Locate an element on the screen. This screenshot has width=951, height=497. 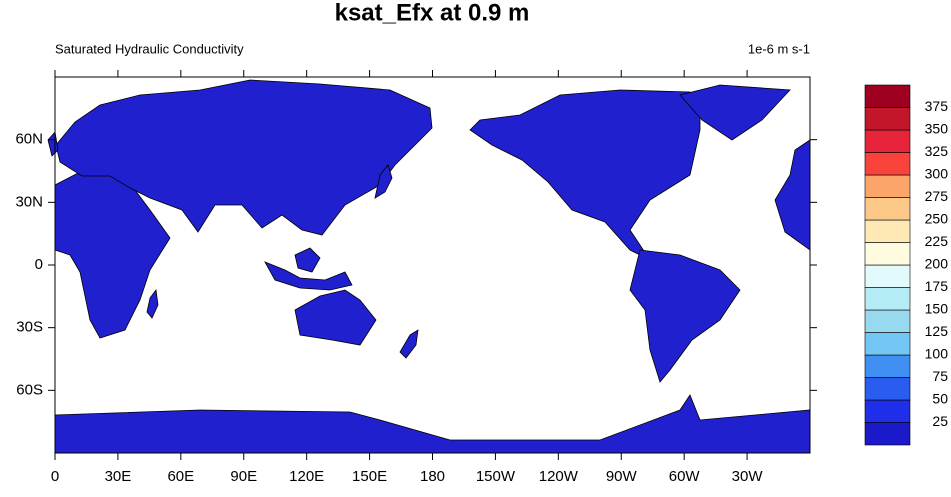
x-tick-label: 60W is located at coordinates (685, 476).